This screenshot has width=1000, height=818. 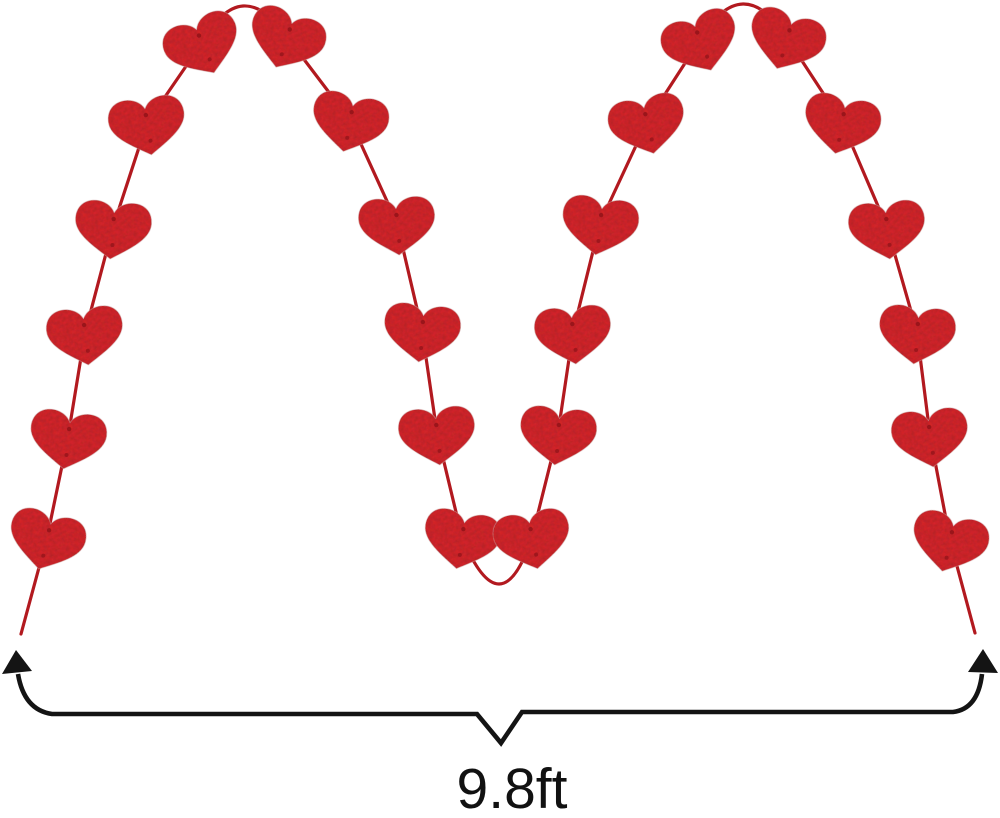 I want to click on bracket-line, so click(x=500, y=710).